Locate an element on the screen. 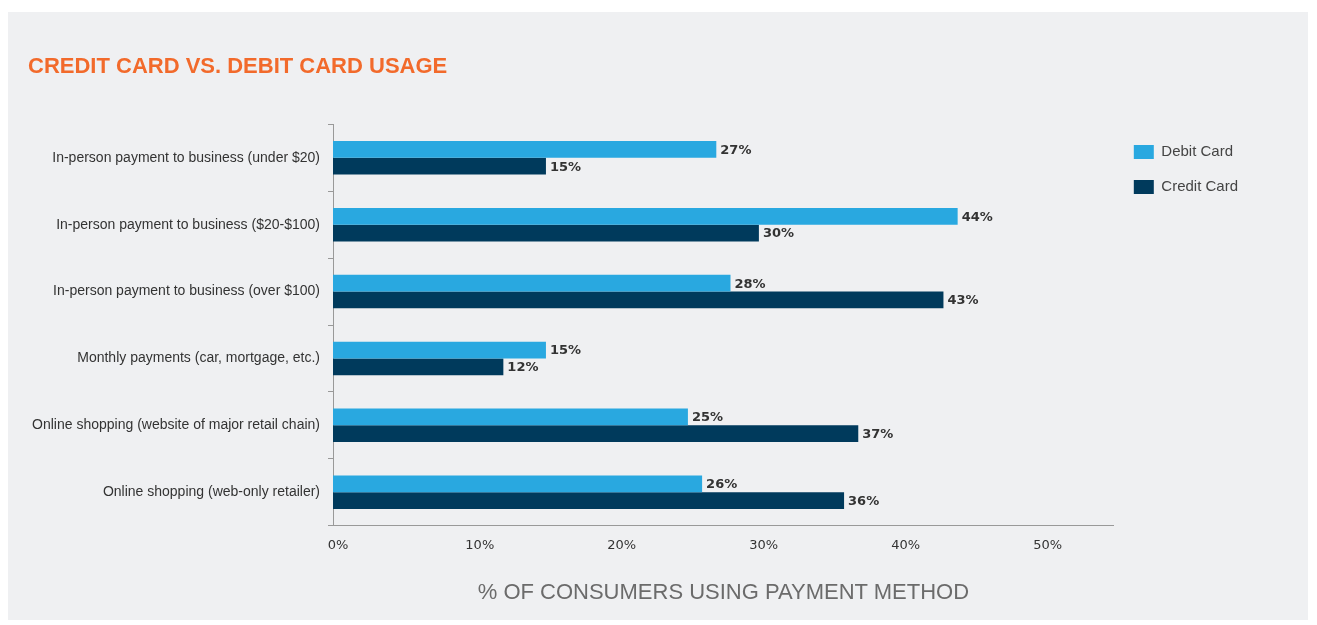 Image resolution: width=1317 pixels, height=625 pixels. data-label: 12% is located at coordinates (523, 367).